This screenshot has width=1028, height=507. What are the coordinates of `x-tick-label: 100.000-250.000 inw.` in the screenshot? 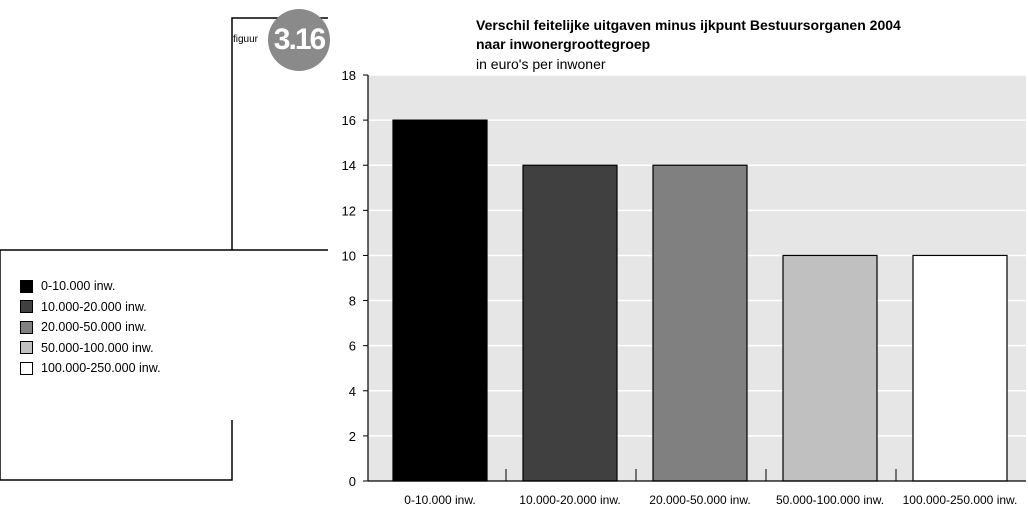 It's located at (960, 500).